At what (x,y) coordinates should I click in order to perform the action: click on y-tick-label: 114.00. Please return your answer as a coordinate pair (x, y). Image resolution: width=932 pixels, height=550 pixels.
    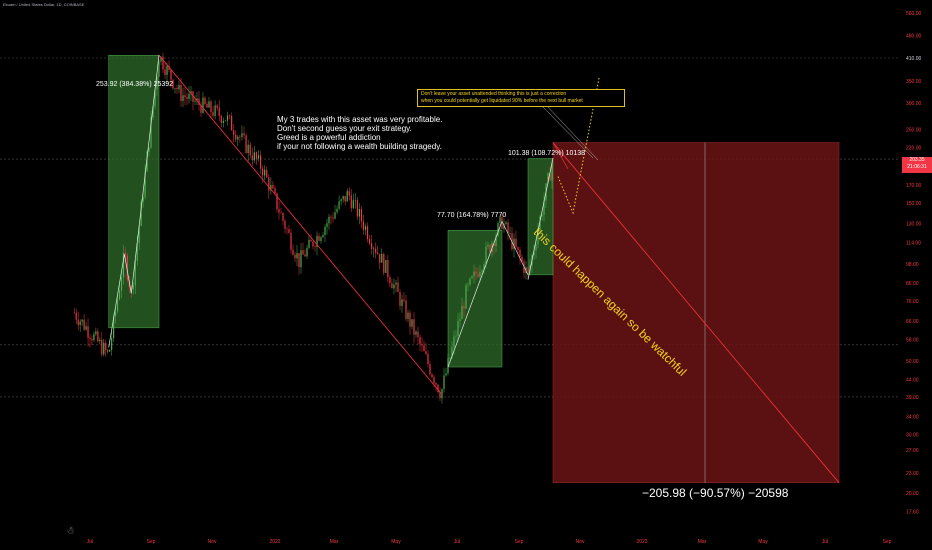
    Looking at the image, I should click on (913, 243).